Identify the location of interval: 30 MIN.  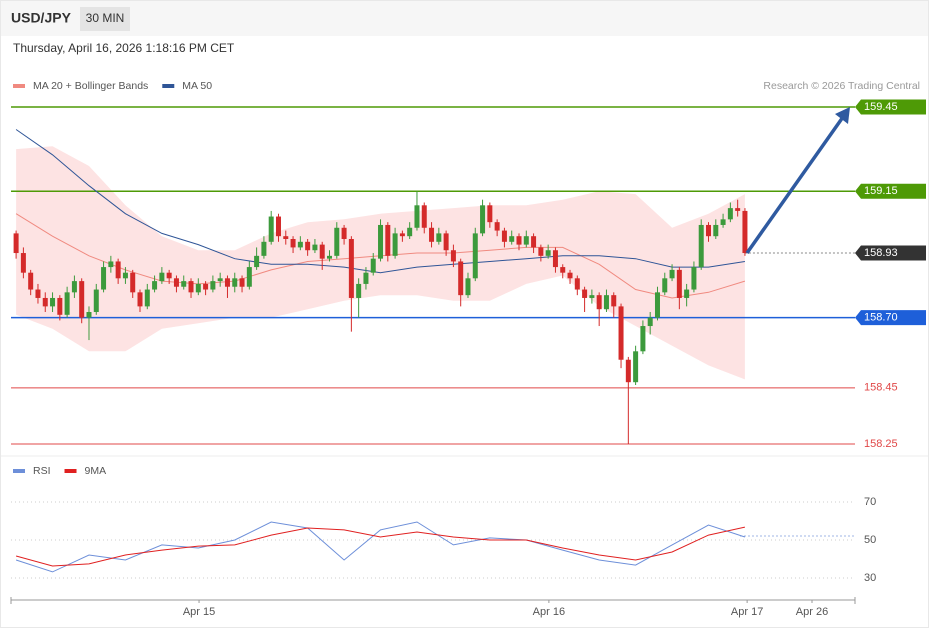
(105, 18).